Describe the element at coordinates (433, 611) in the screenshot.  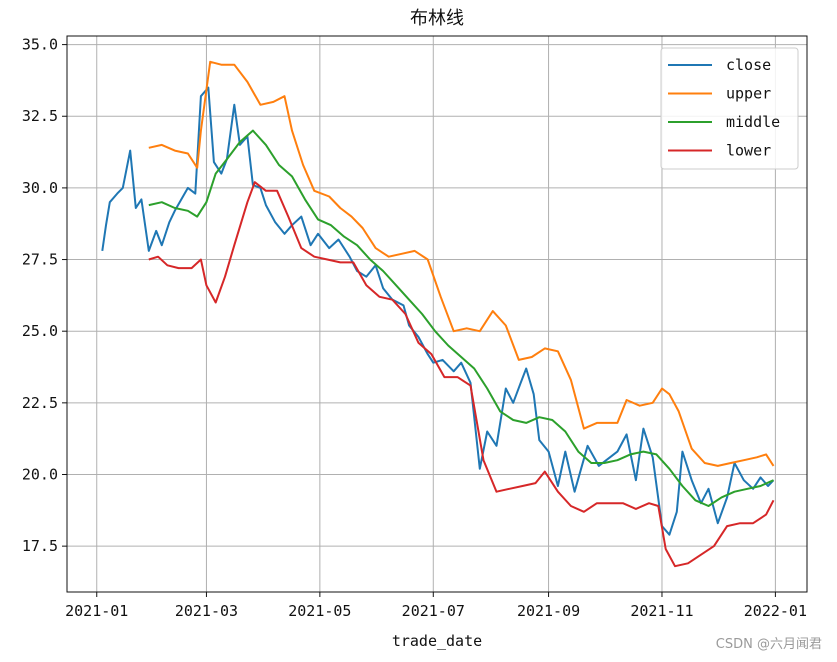
I see `x-tick-label: 2021-07` at that location.